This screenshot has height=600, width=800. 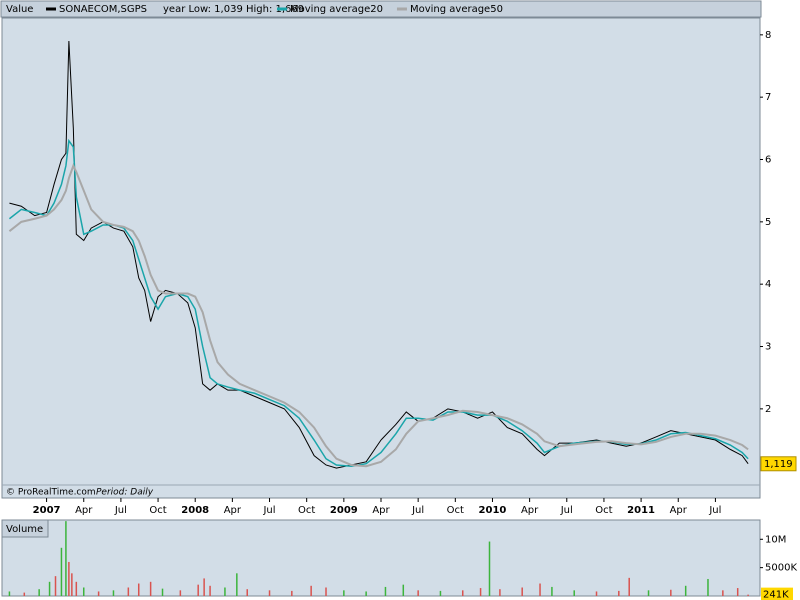 What do you see at coordinates (381, 558) in the screenshot?
I see `volume-plot-area` at bounding box center [381, 558].